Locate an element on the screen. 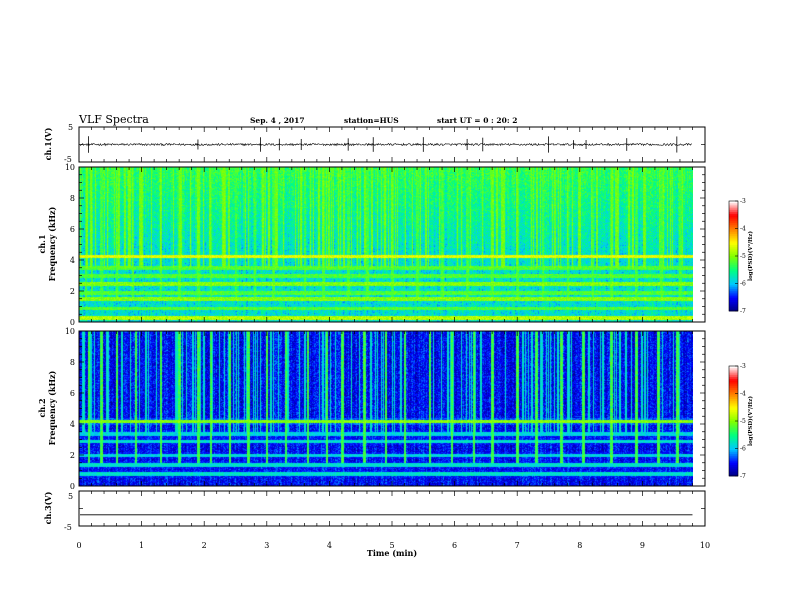 Image resolution: width=792 pixels, height=612 pixels. ch1-waveform-ticks is located at coordinates (392, 144).